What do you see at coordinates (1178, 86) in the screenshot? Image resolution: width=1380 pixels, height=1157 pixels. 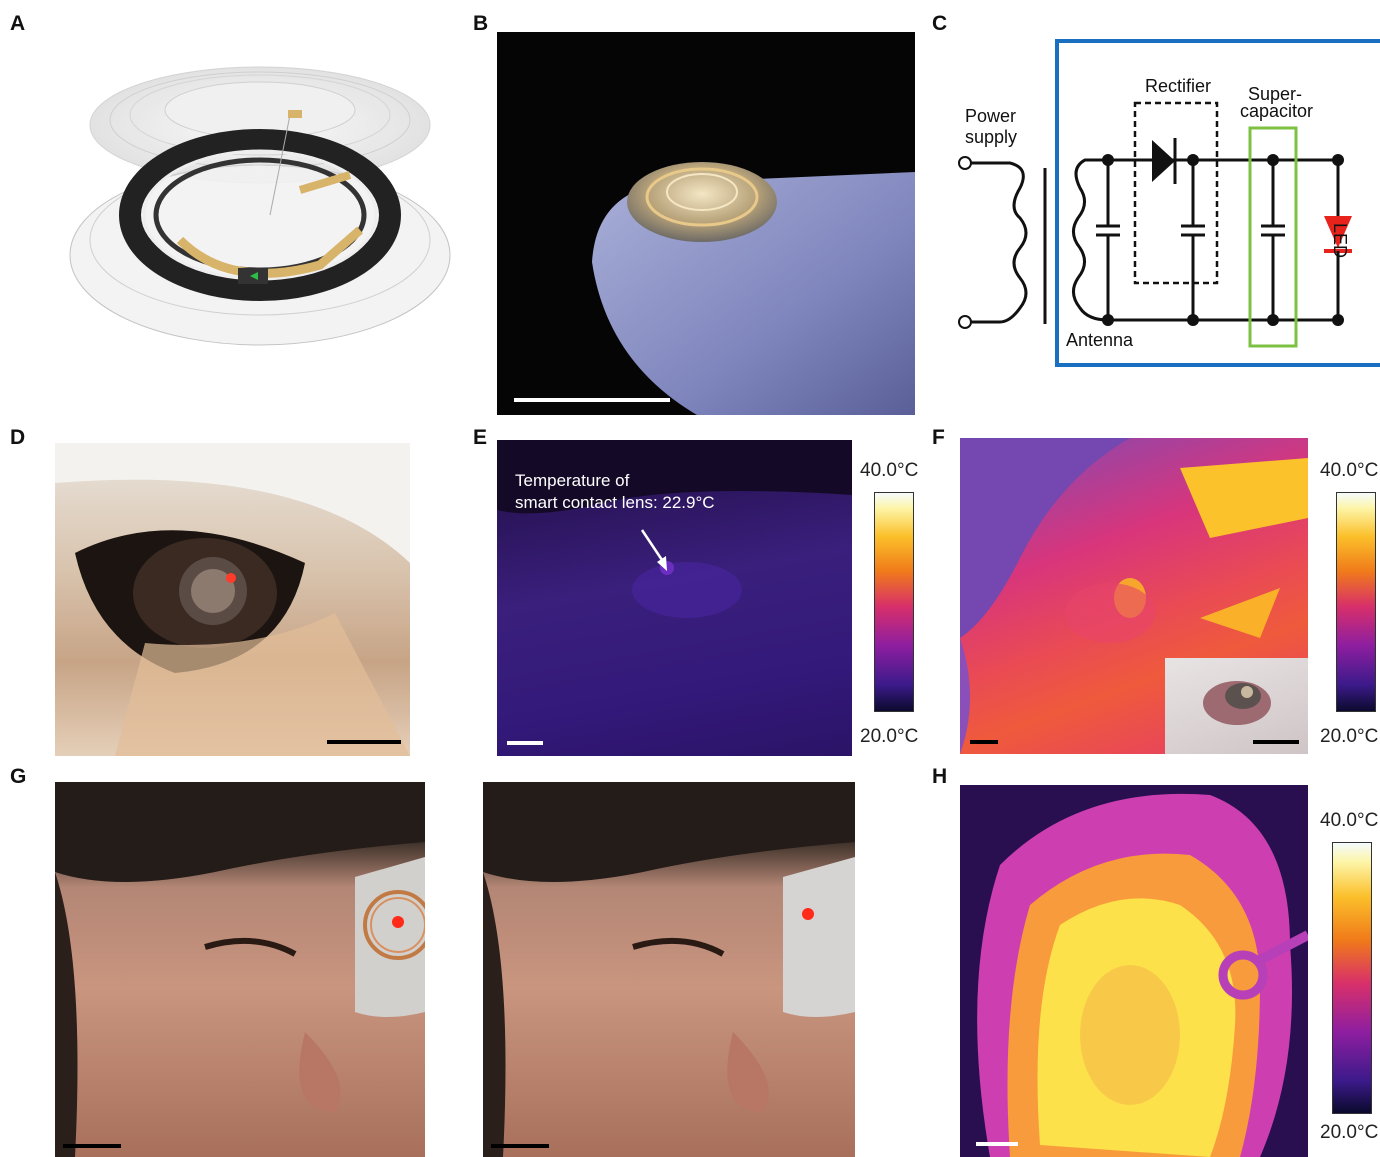 I see `rectifier-label: Rectifier` at bounding box center [1178, 86].